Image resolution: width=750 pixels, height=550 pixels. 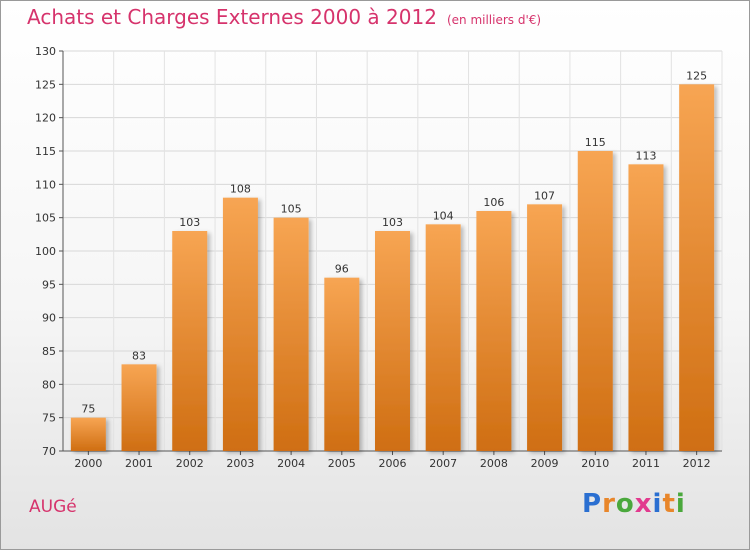 I want to click on x-tick-label: 2000, so click(x=88, y=463).